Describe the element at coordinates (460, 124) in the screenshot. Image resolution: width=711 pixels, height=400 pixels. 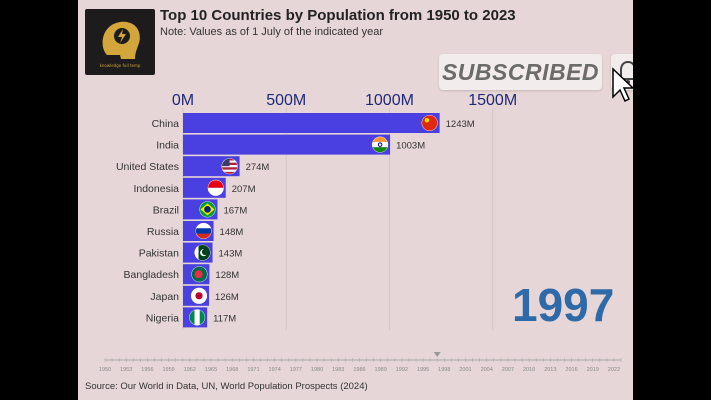
I see `value-label: 1243M` at that location.